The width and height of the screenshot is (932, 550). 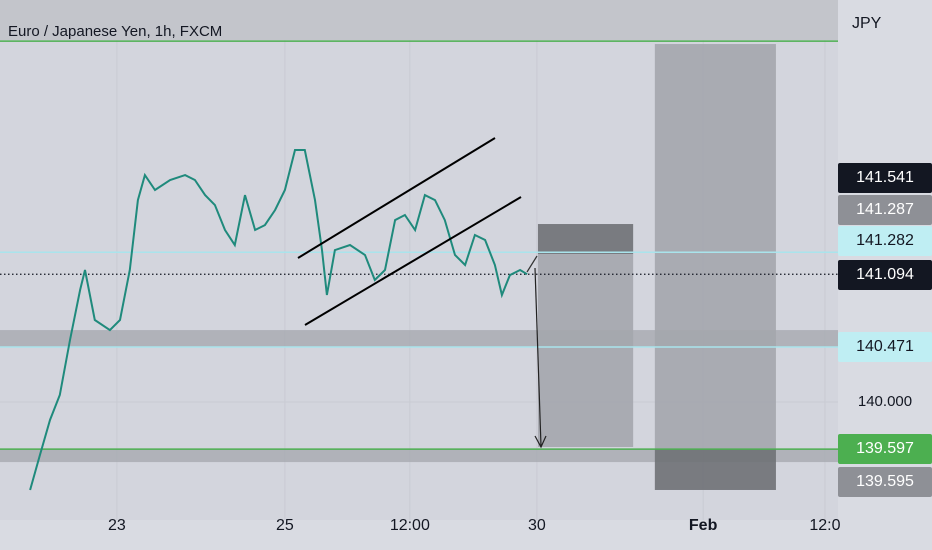 What do you see at coordinates (396, 198) in the screenshot?
I see `channel-upper` at bounding box center [396, 198].